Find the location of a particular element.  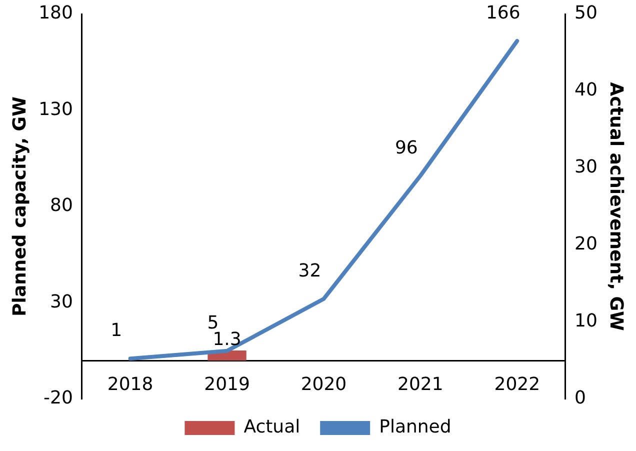

y2-tick-label: 40 is located at coordinates (586, 90).